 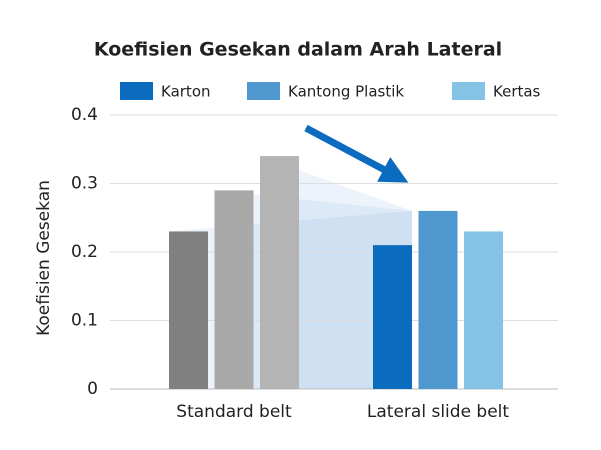 What do you see at coordinates (84, 115) in the screenshot?
I see `y-tick-label: 0.4` at bounding box center [84, 115].